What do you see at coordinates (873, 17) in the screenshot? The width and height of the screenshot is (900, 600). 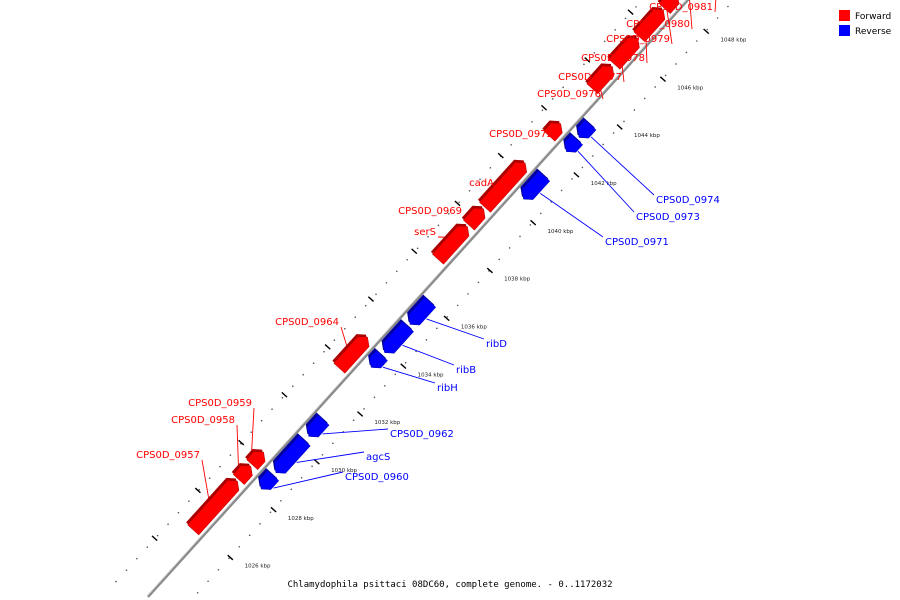 I see `legend-forward-label: Forward` at bounding box center [873, 17].